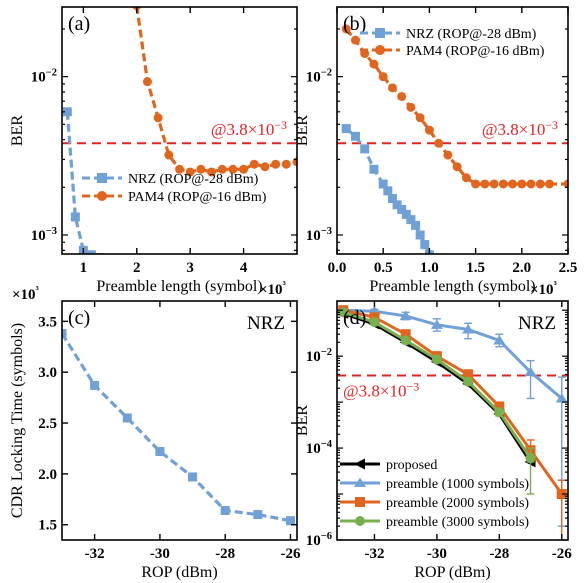  What do you see at coordinates (475, 268) in the screenshot?
I see `x-tick-label: 1.5` at bounding box center [475, 268].